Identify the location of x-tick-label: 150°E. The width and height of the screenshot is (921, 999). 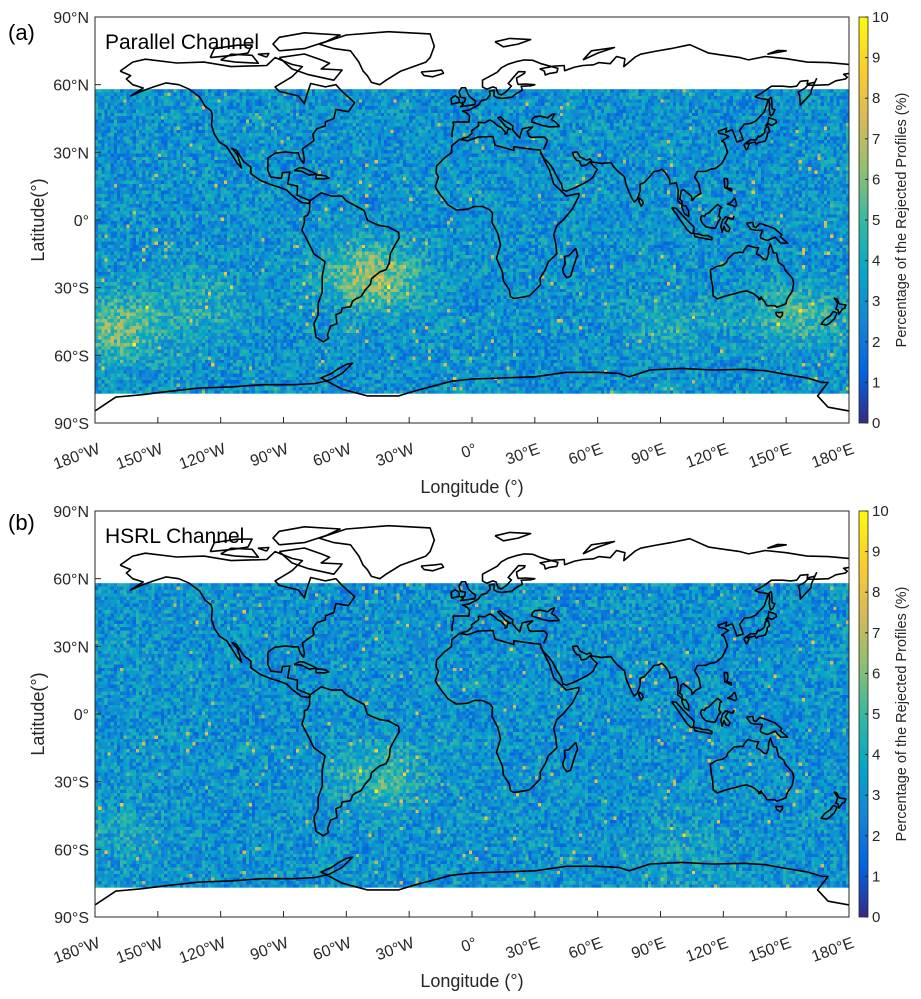
(770, 456).